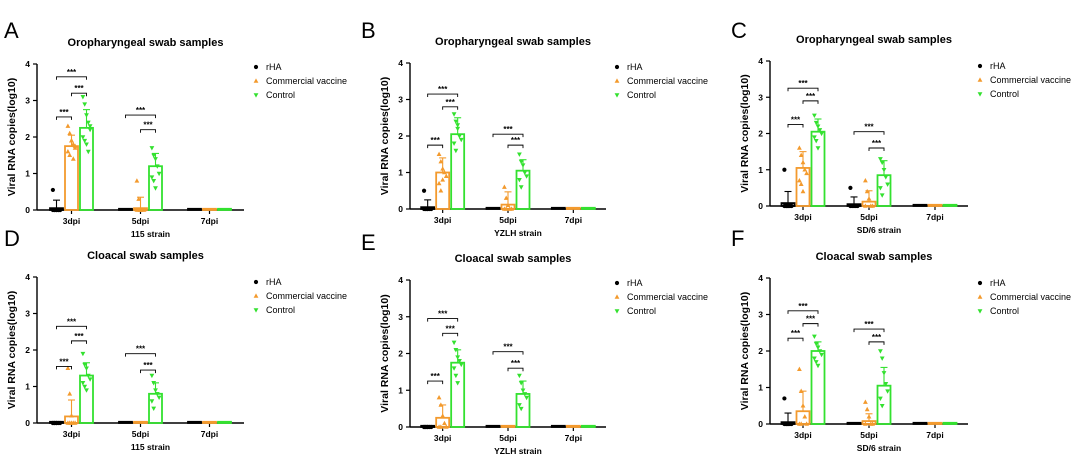  What do you see at coordinates (760, 61) in the screenshot?
I see `y-tick-label: 4` at bounding box center [760, 61].